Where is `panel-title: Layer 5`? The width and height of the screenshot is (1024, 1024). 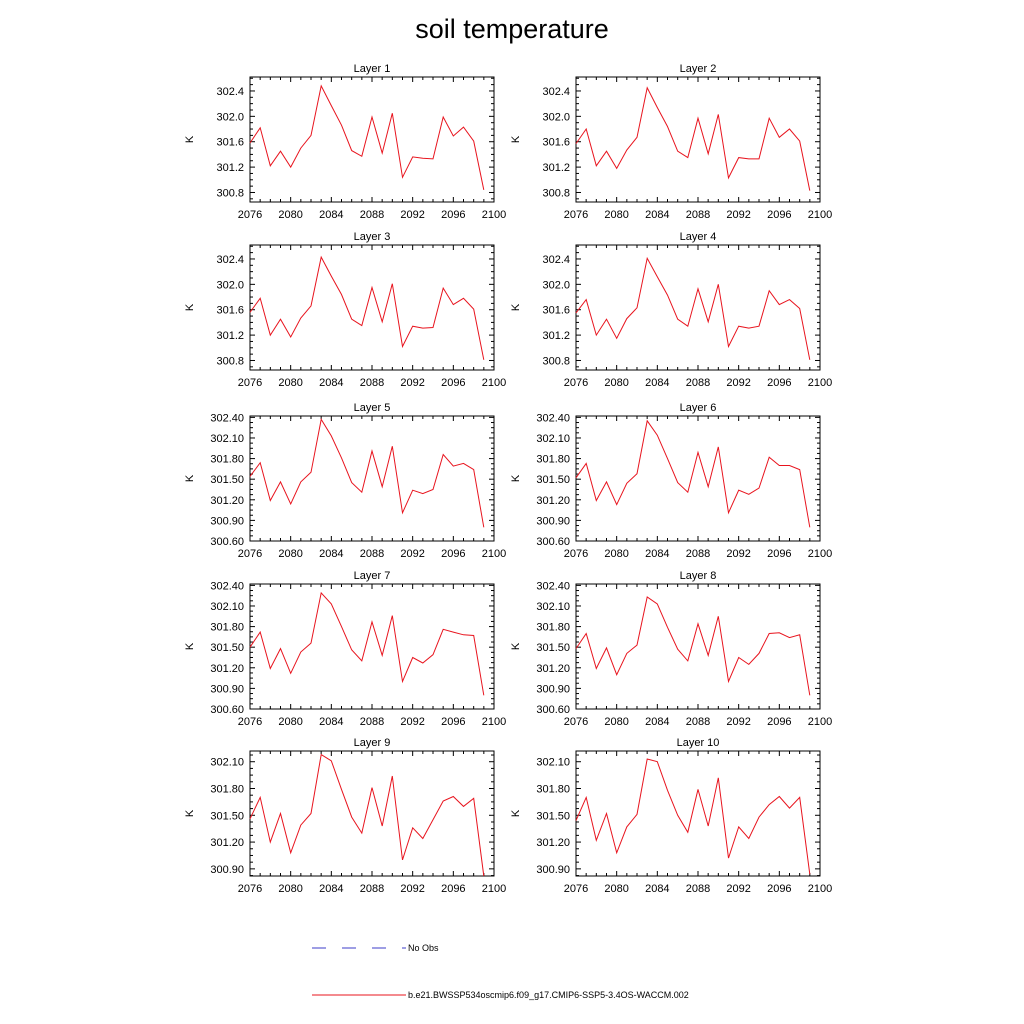 panel-title: Layer 5 is located at coordinates (372, 408).